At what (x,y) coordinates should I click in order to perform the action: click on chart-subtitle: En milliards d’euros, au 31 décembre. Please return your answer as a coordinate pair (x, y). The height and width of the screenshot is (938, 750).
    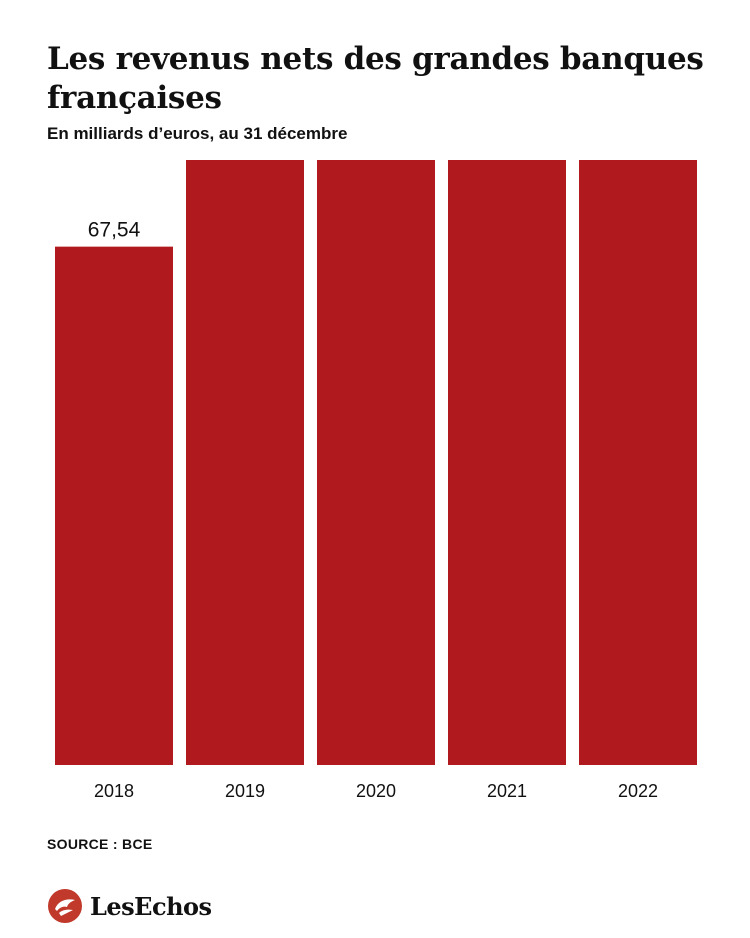
    Looking at the image, I should click on (197, 133).